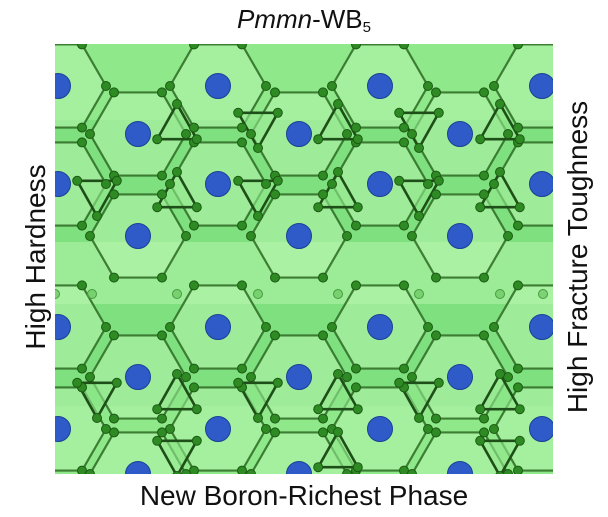 The image size is (608, 517). What do you see at coordinates (274, 19) in the screenshot?
I see `space-group-label: Pmmn` at bounding box center [274, 19].